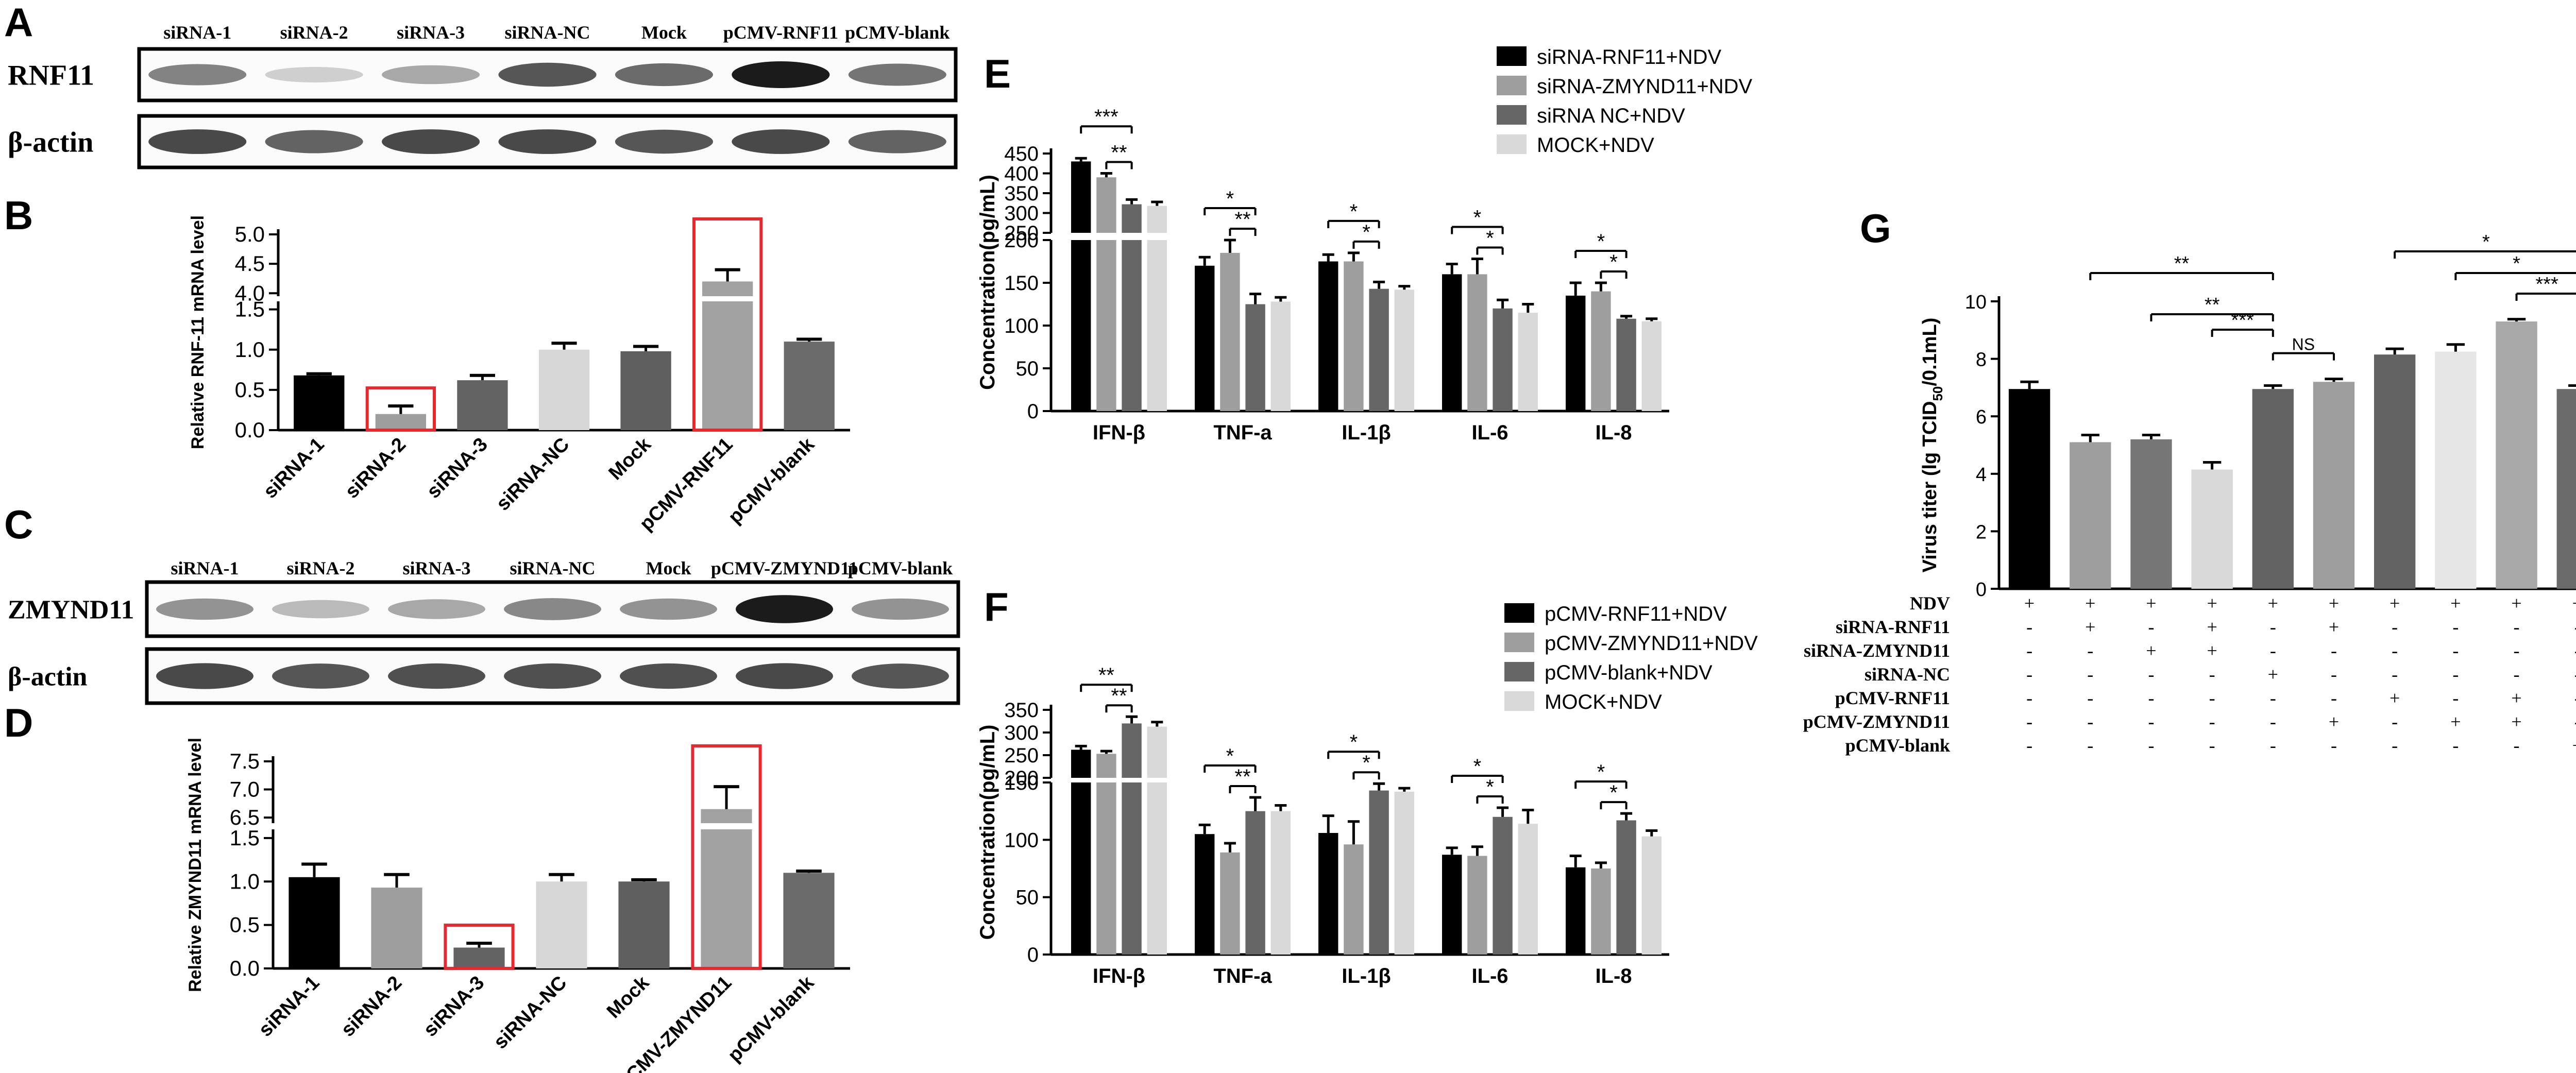 The image size is (2576, 1073). Describe the element at coordinates (2303, 344) in the screenshot. I see `significance-label: NS` at that location.